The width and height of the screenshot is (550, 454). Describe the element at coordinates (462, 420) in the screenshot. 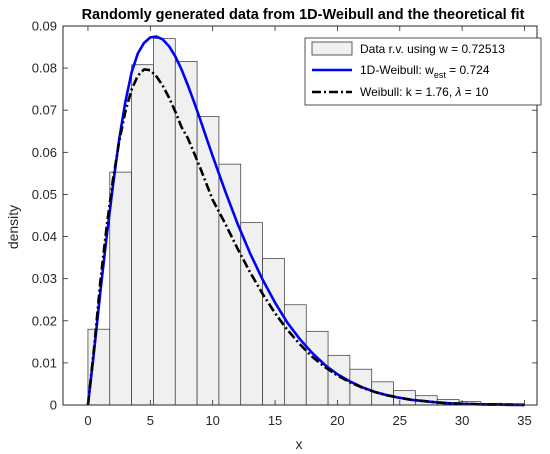

I see `x-tick-label: 30` at that location.